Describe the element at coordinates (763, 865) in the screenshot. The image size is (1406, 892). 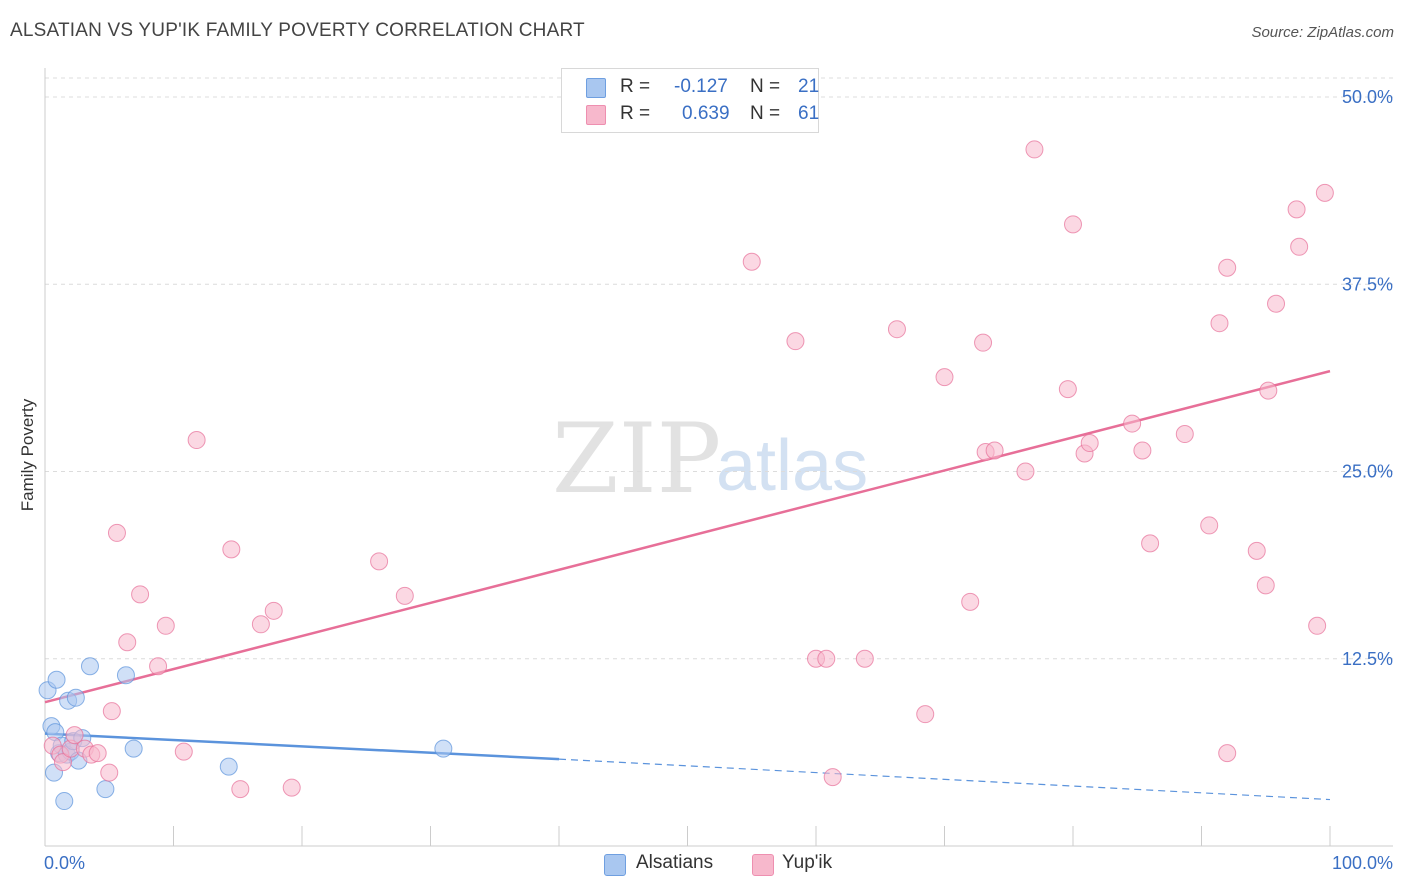
I see `bottom-legend-swatch-yupik` at that location.